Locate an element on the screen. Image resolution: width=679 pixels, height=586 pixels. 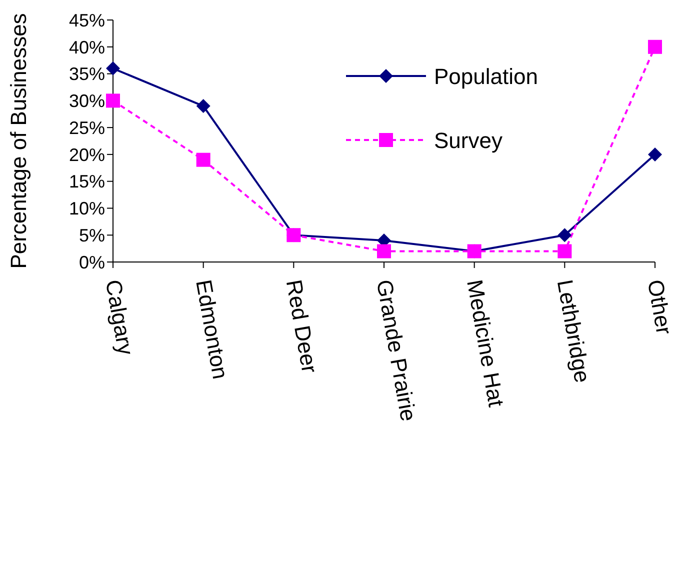
x-tick-label: Lethbridge is located at coordinates (574, 331).